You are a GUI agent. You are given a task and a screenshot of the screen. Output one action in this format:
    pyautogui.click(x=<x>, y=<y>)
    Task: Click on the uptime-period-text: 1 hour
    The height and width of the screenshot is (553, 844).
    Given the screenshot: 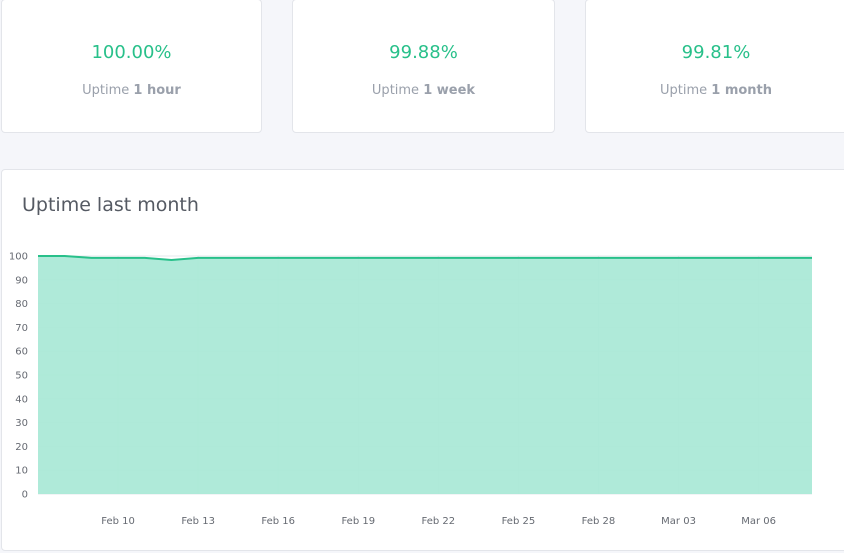 What is the action you would take?
    pyautogui.click(x=157, y=90)
    